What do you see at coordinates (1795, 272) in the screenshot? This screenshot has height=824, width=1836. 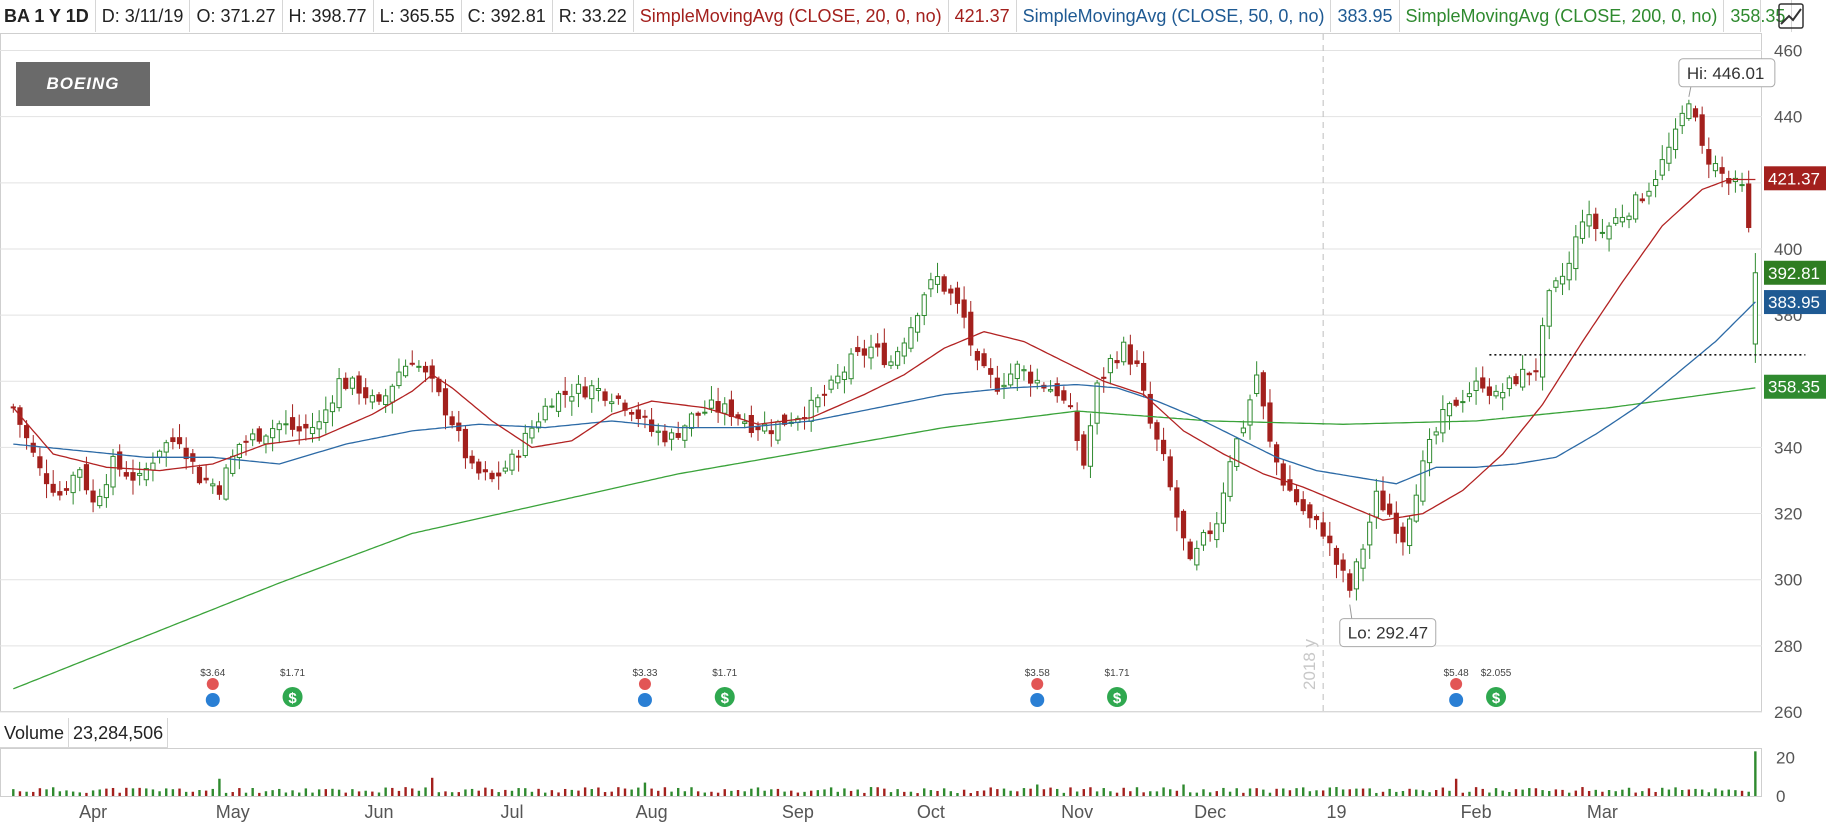 I see `last-value-tag` at bounding box center [1795, 272].